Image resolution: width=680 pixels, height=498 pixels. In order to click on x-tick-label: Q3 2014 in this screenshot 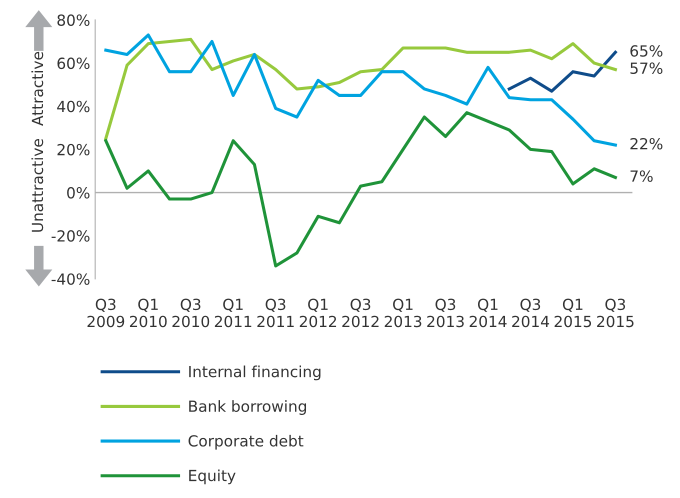, I will do `click(531, 313)`.